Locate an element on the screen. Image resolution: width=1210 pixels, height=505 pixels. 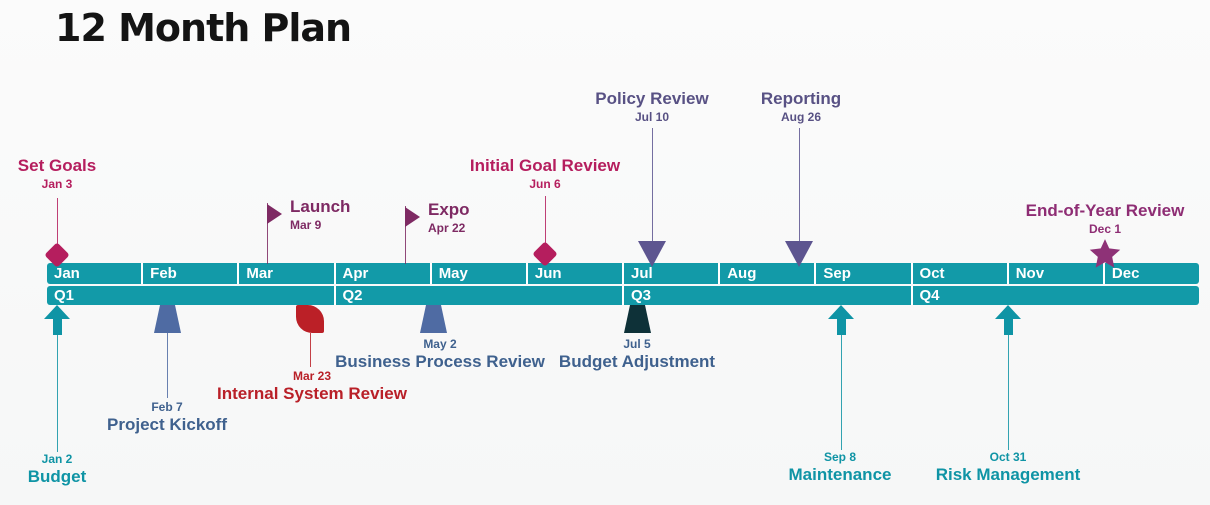
milestone-label: Initial Goal Review Jun 6 is located at coordinates (545, 173).